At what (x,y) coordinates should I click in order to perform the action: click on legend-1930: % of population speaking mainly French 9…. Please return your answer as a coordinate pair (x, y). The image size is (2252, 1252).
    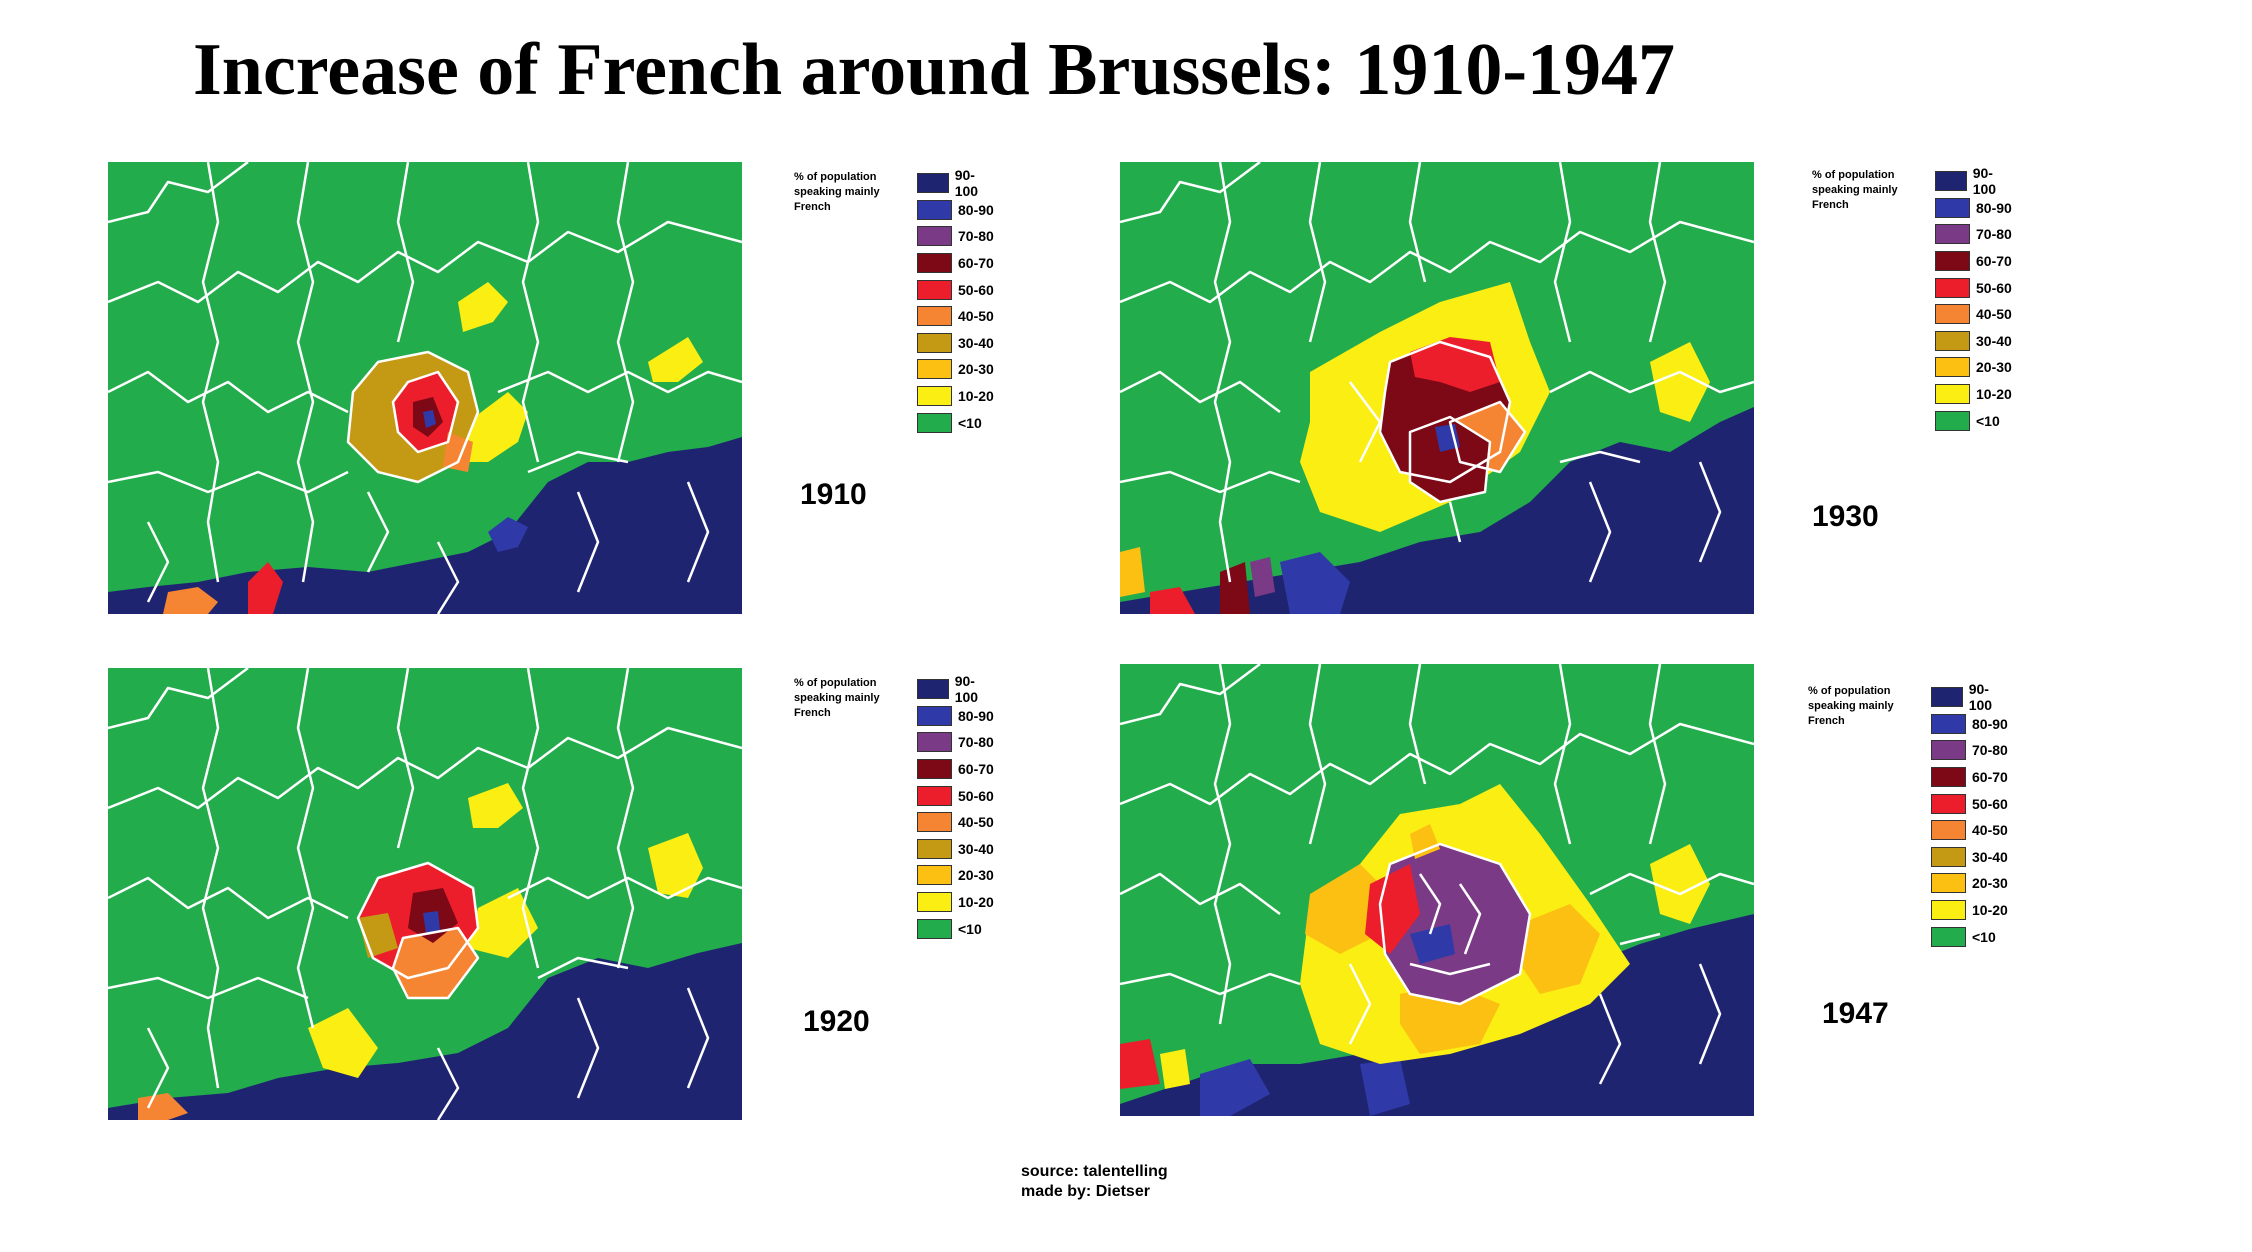
    Looking at the image, I should click on (1912, 298).